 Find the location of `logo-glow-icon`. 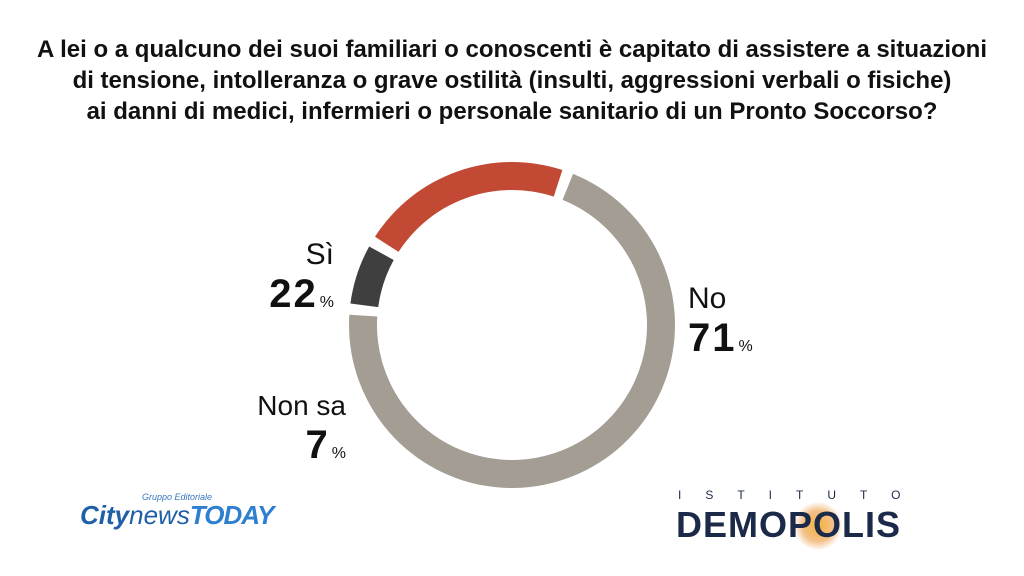

logo-glow-icon is located at coordinates (818, 526).